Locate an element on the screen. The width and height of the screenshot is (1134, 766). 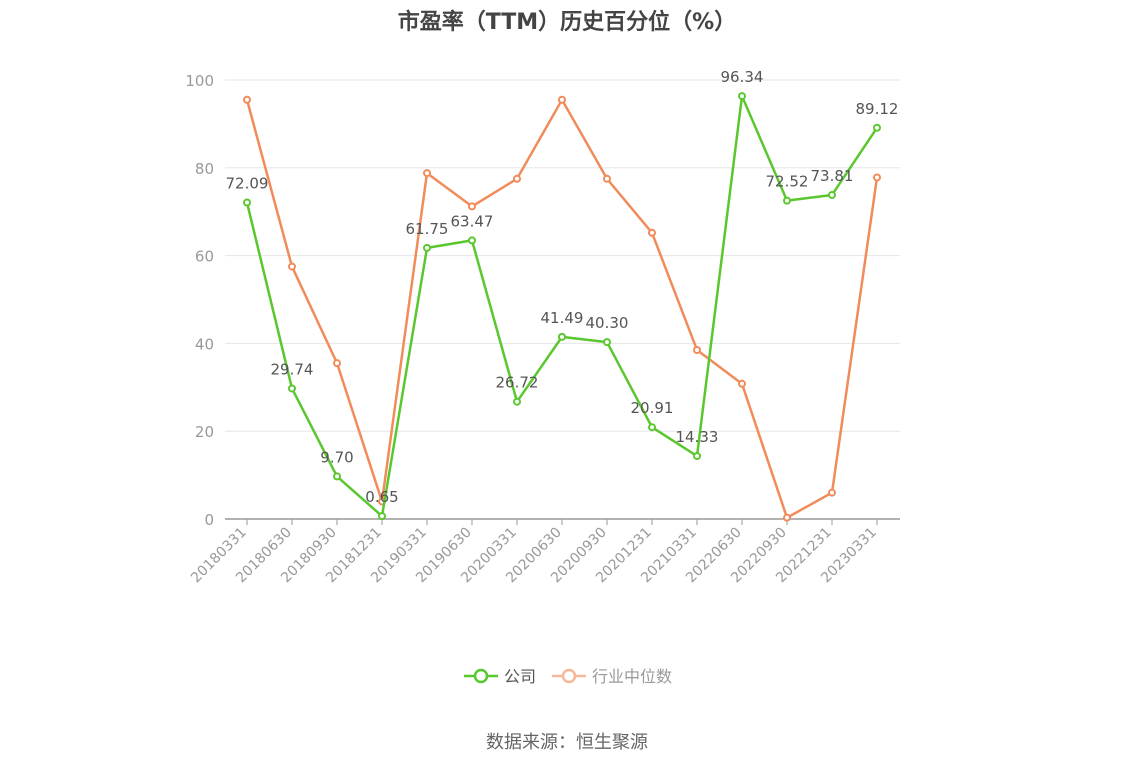
y-tick-label: 40 is located at coordinates (204, 344).